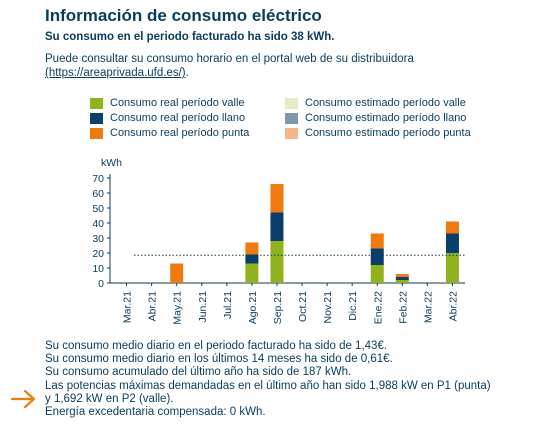 The height and width of the screenshot is (427, 549). I want to click on legend-label: Consumo real período llano, so click(178, 118).